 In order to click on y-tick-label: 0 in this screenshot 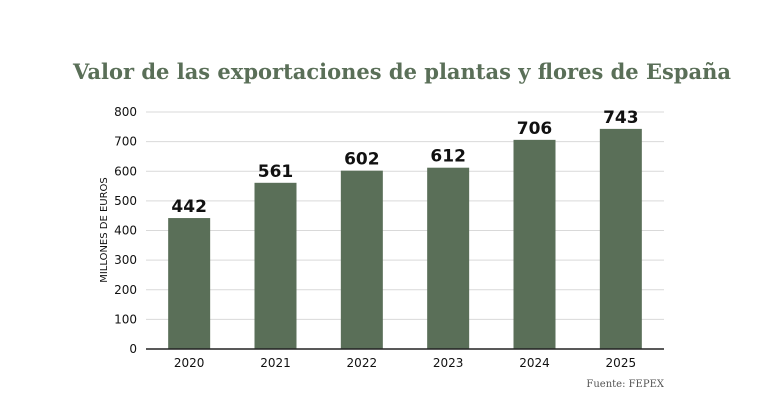, I will do `click(133, 349)`.